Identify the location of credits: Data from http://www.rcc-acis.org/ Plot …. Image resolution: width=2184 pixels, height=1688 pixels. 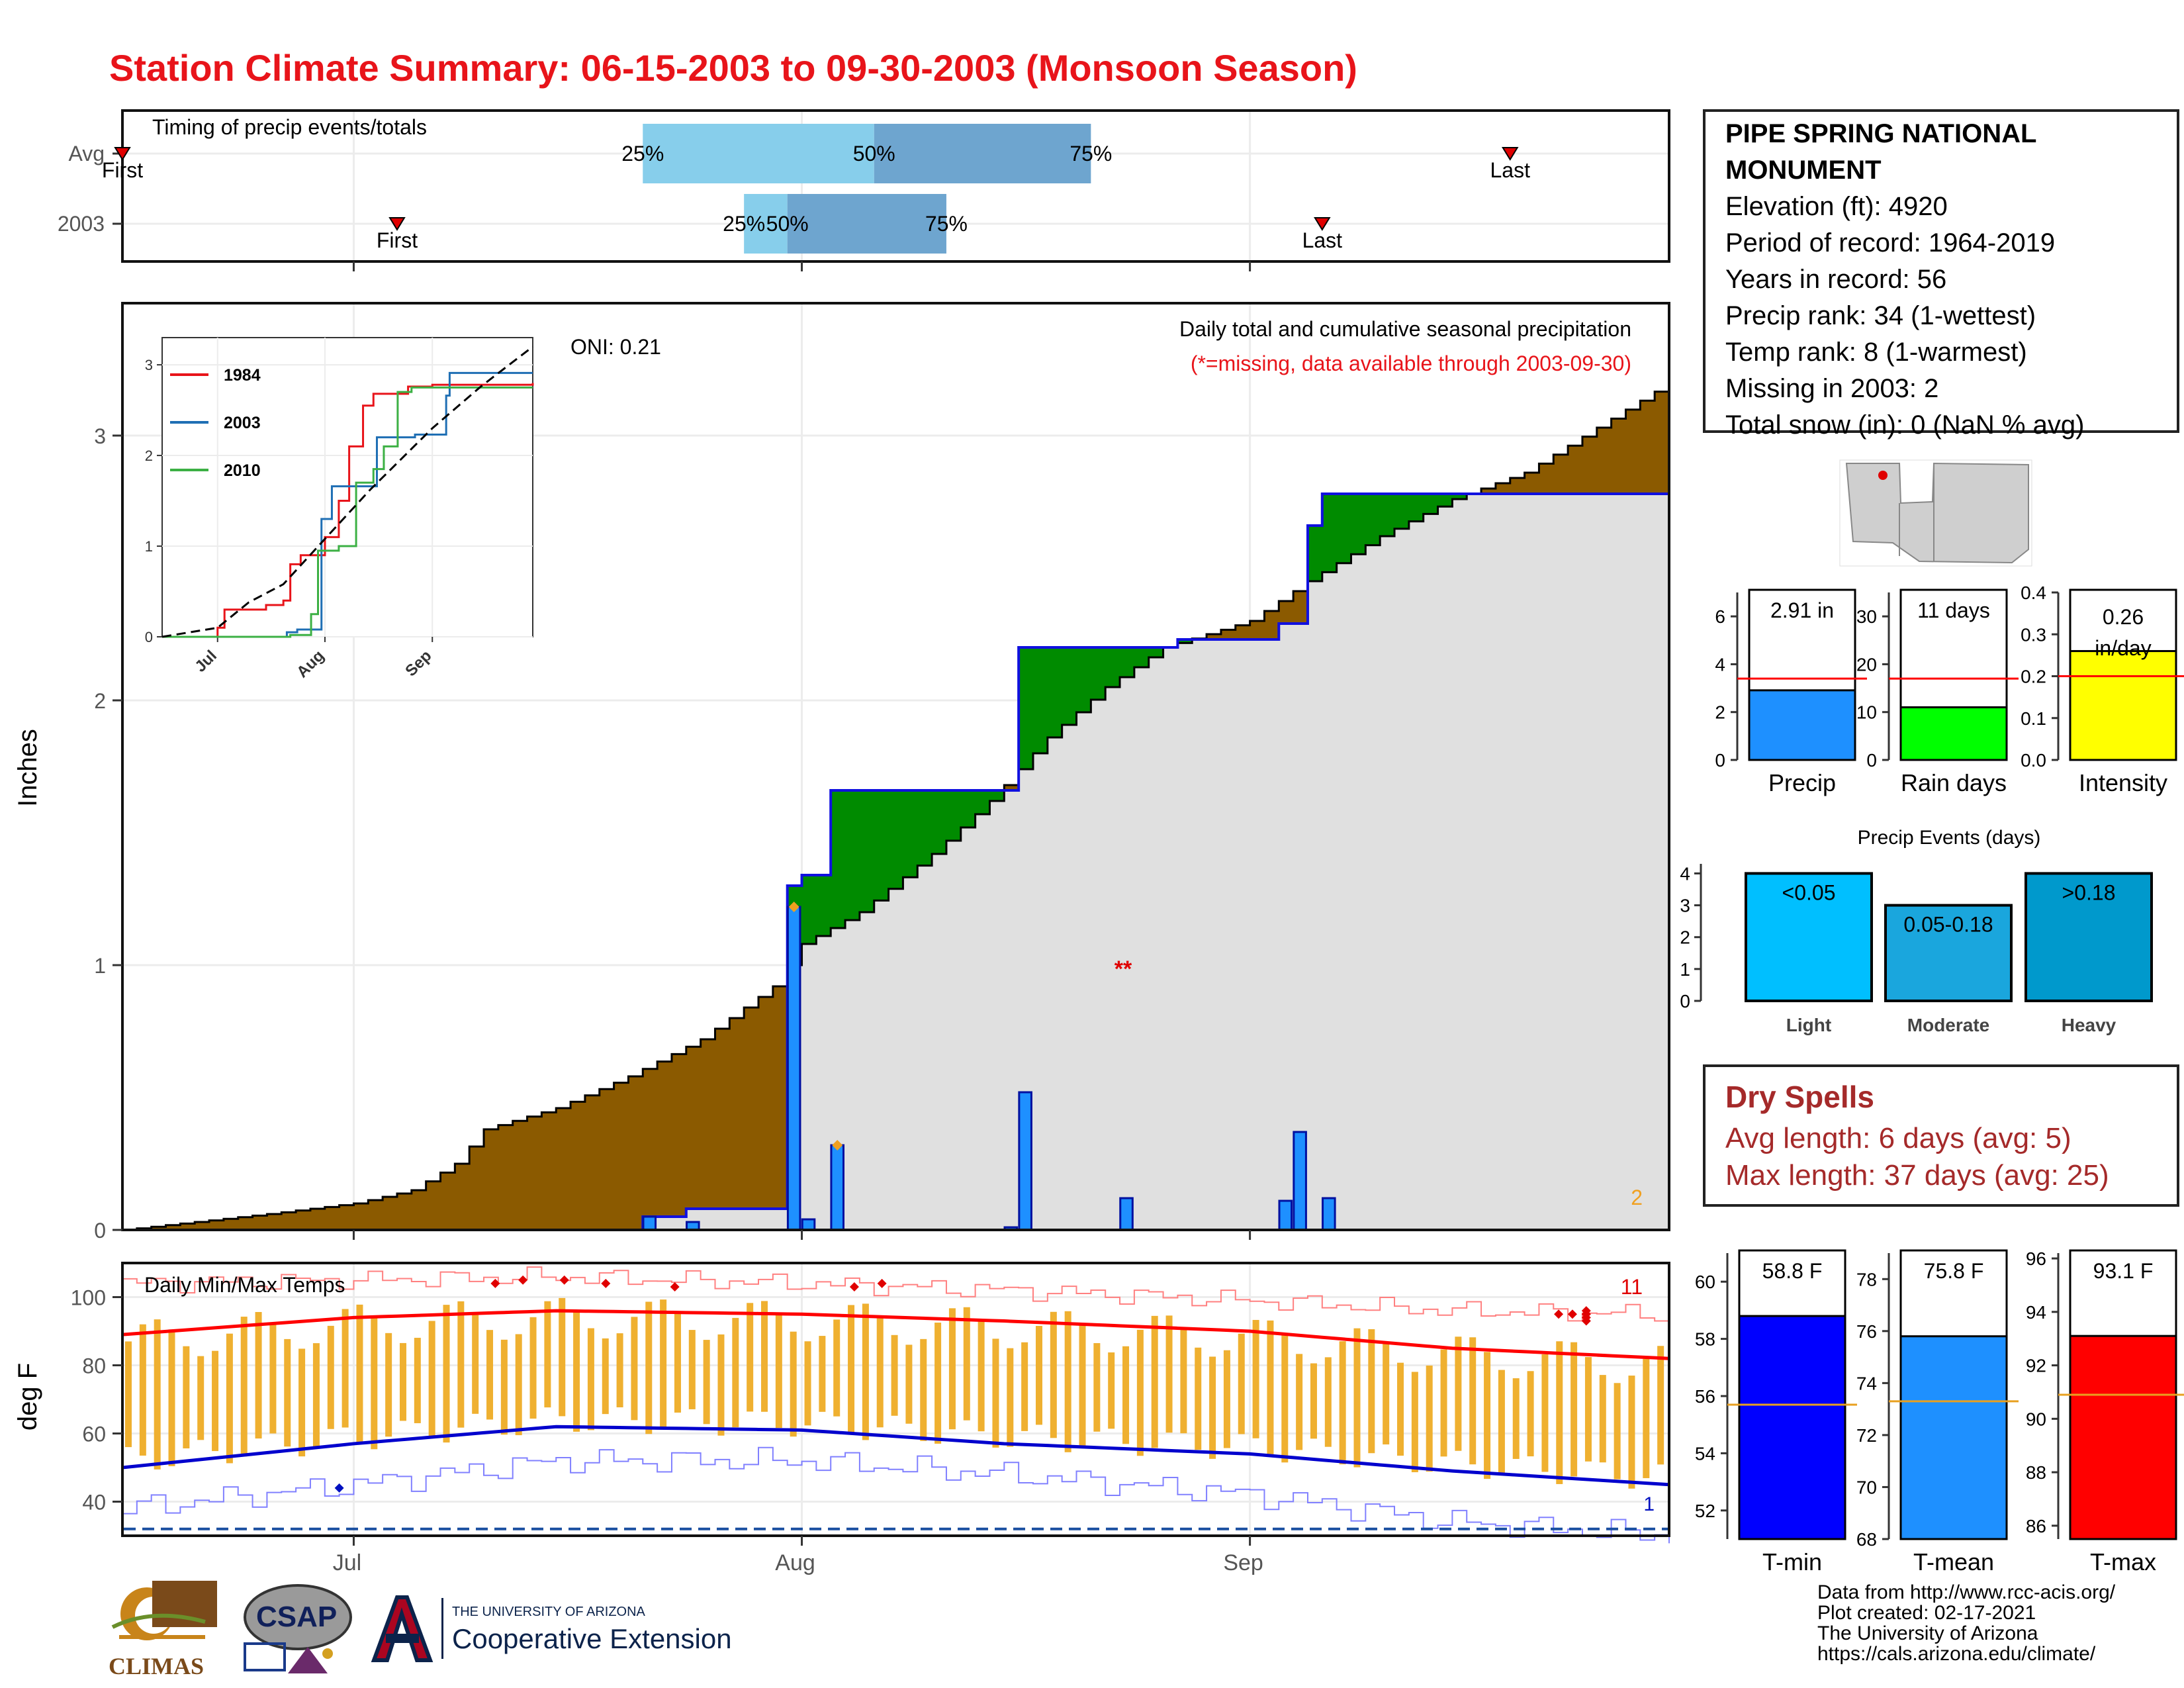
(1966, 1623).